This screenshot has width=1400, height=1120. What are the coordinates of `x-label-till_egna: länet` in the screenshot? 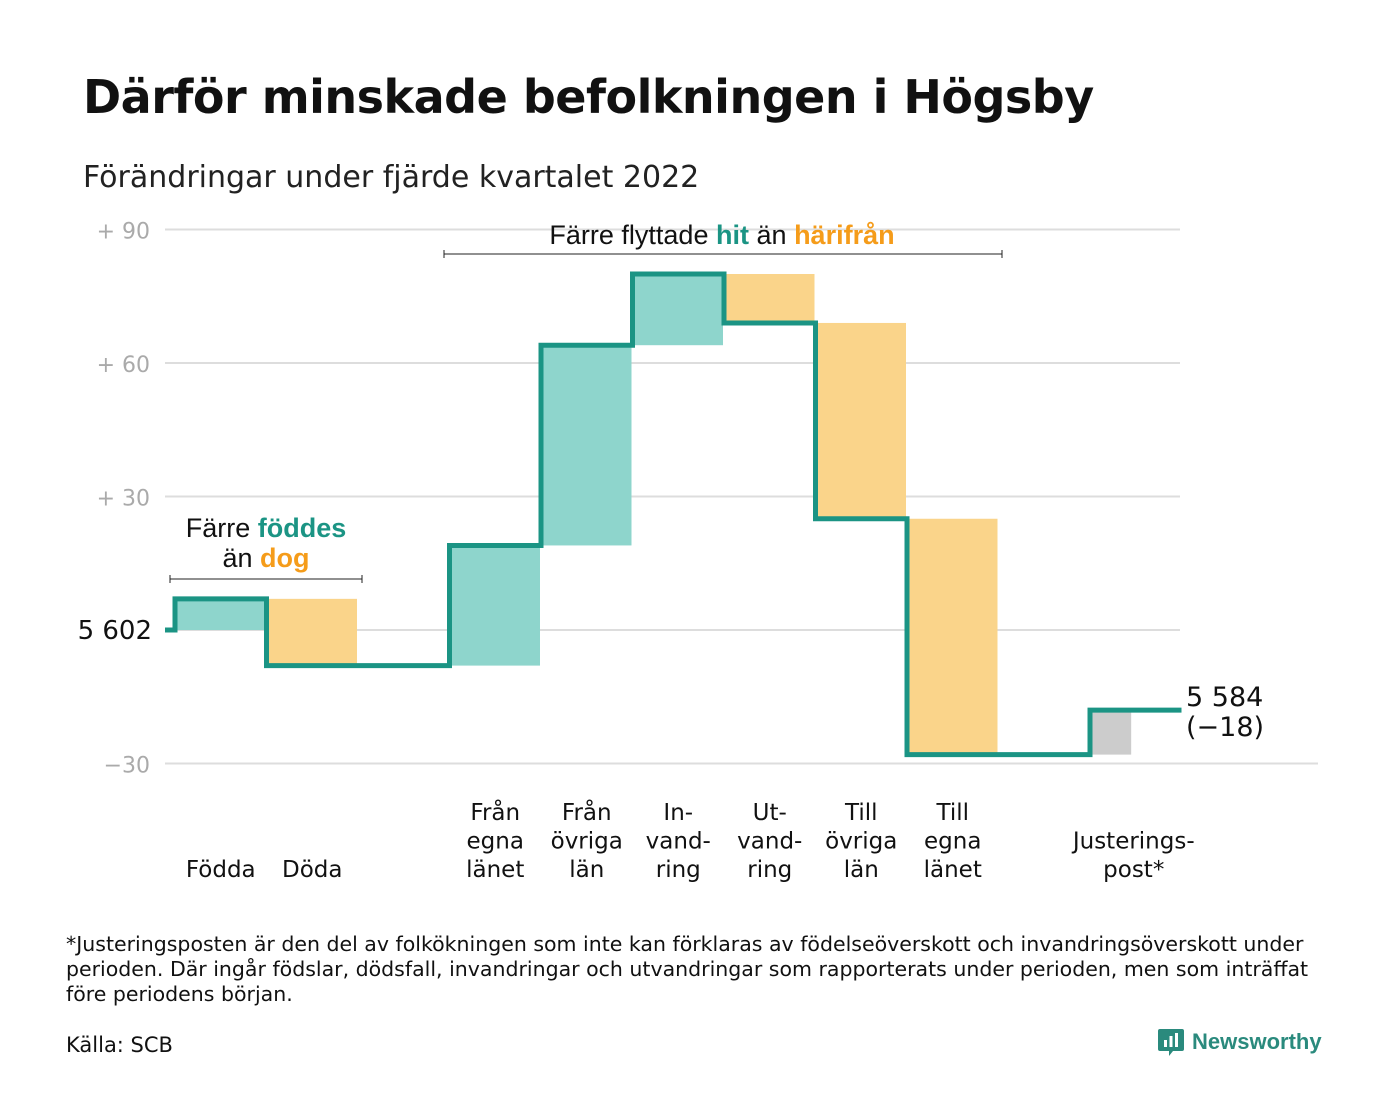 It's located at (953, 870).